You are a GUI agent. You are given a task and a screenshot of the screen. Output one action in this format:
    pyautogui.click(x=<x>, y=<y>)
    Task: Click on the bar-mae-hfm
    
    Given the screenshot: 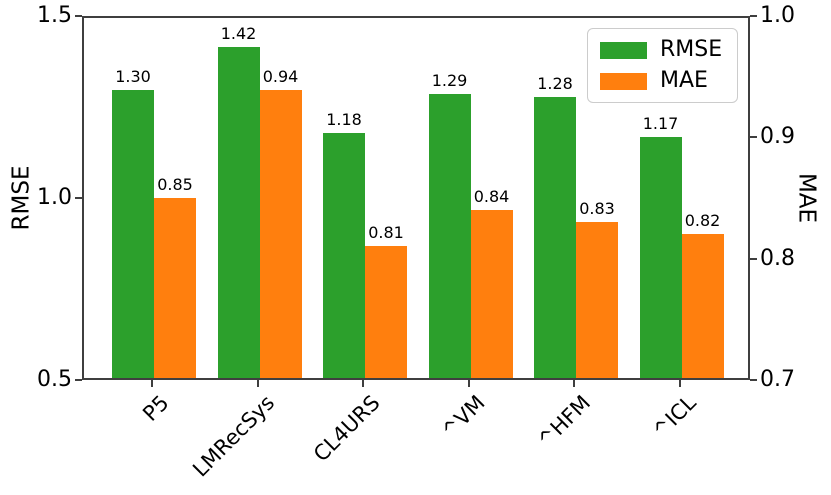 What is the action you would take?
    pyautogui.click(x=597, y=300)
    